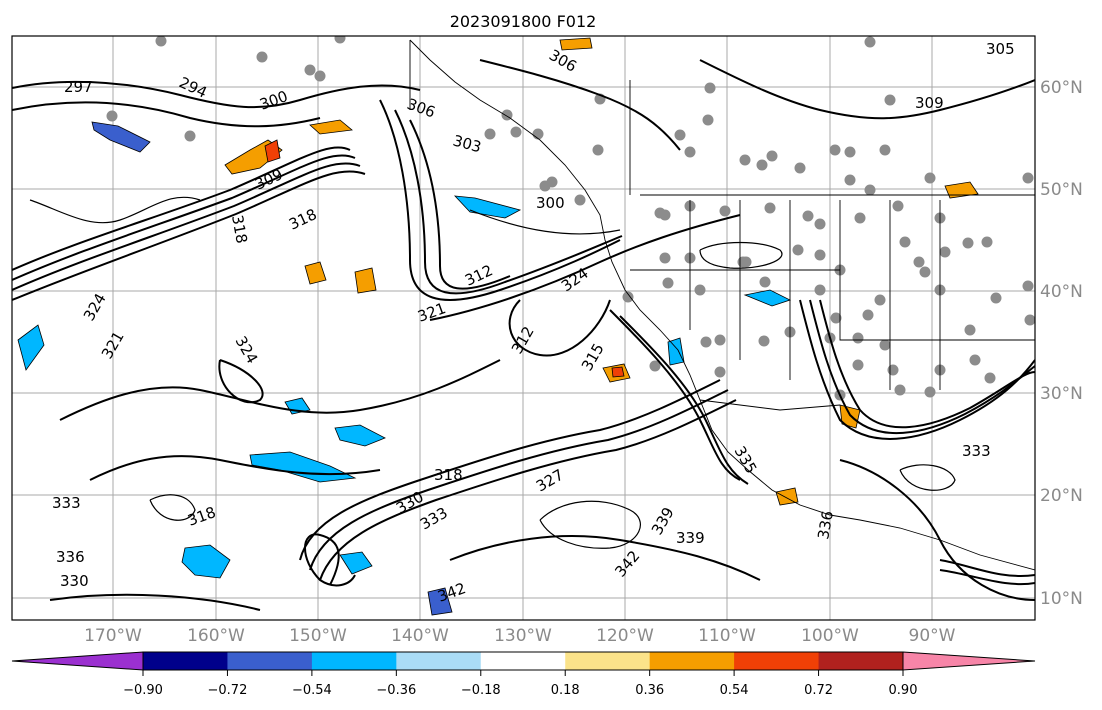 This screenshot has width=1102, height=710. What do you see at coordinates (74, 581) in the screenshot?
I see `contour-label: 330` at bounding box center [74, 581].